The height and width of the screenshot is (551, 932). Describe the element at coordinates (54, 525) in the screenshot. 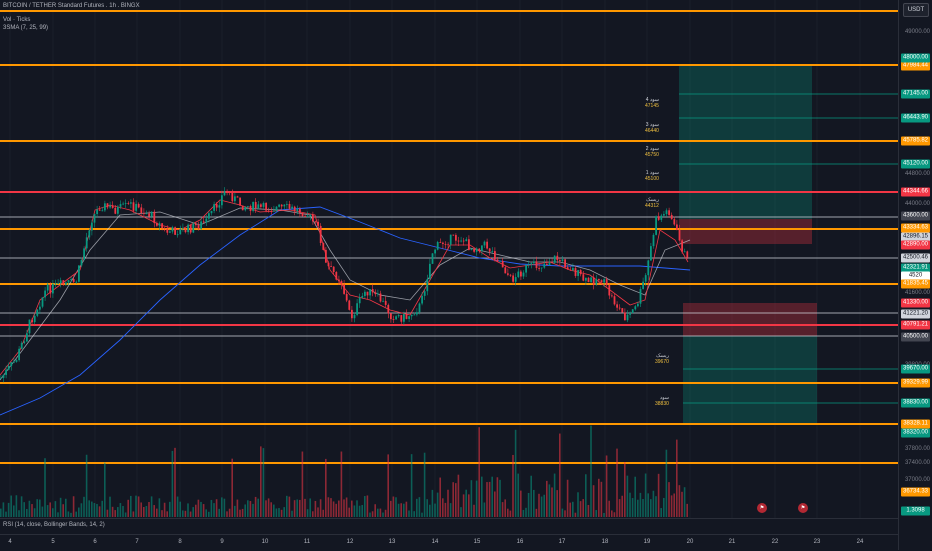

I see `rsi-indicator-label: RSI (14, close, Bollinger Bands, 14, 2)` at that location.